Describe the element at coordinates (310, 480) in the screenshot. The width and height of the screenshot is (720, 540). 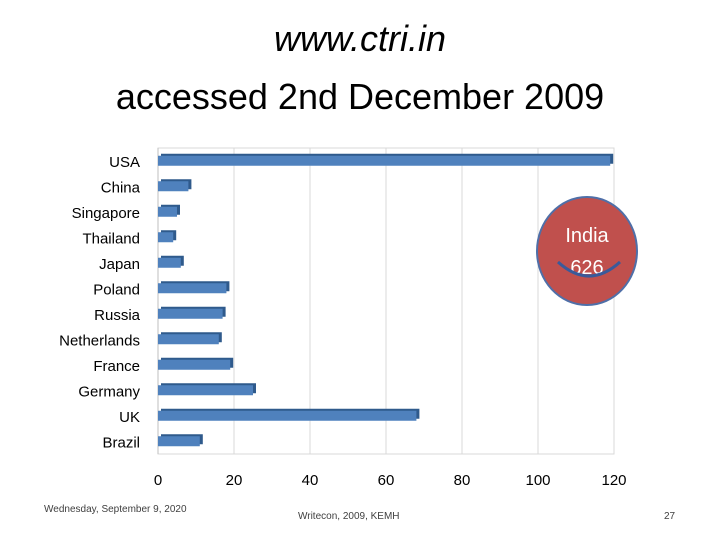
I see `x-tick-label: 40` at that location.